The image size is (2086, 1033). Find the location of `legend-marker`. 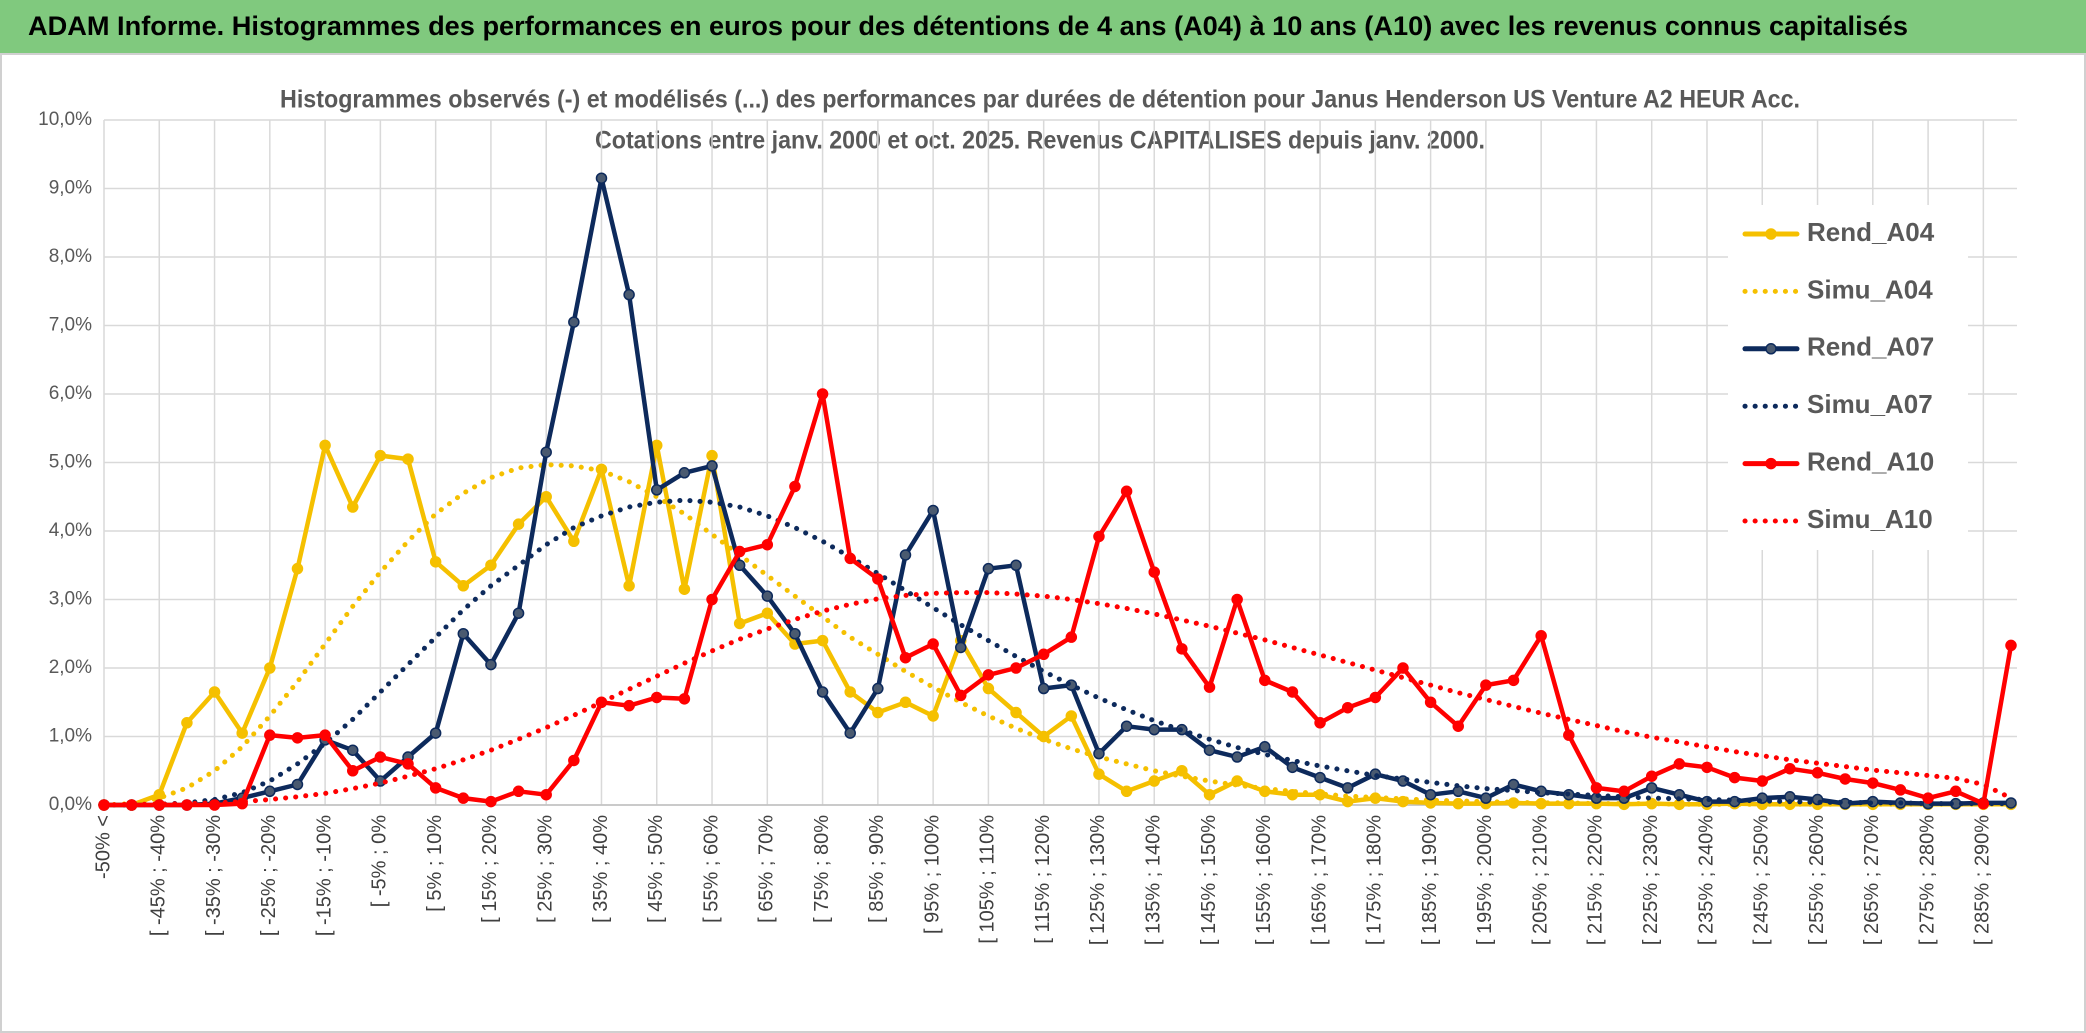

legend-marker is located at coordinates (1771, 463).